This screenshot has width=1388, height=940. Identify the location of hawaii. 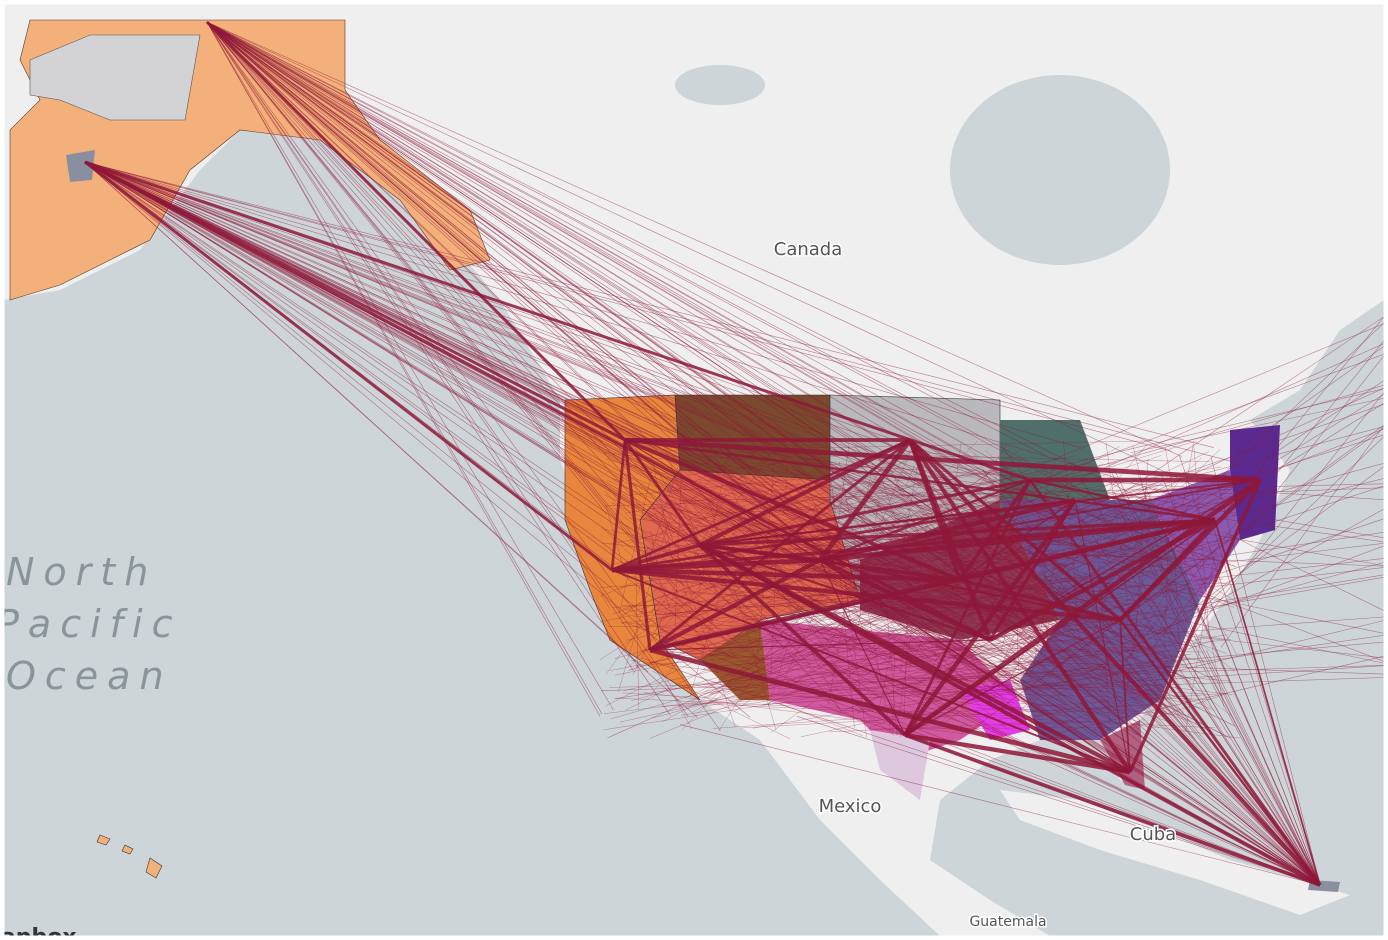
(129, 856).